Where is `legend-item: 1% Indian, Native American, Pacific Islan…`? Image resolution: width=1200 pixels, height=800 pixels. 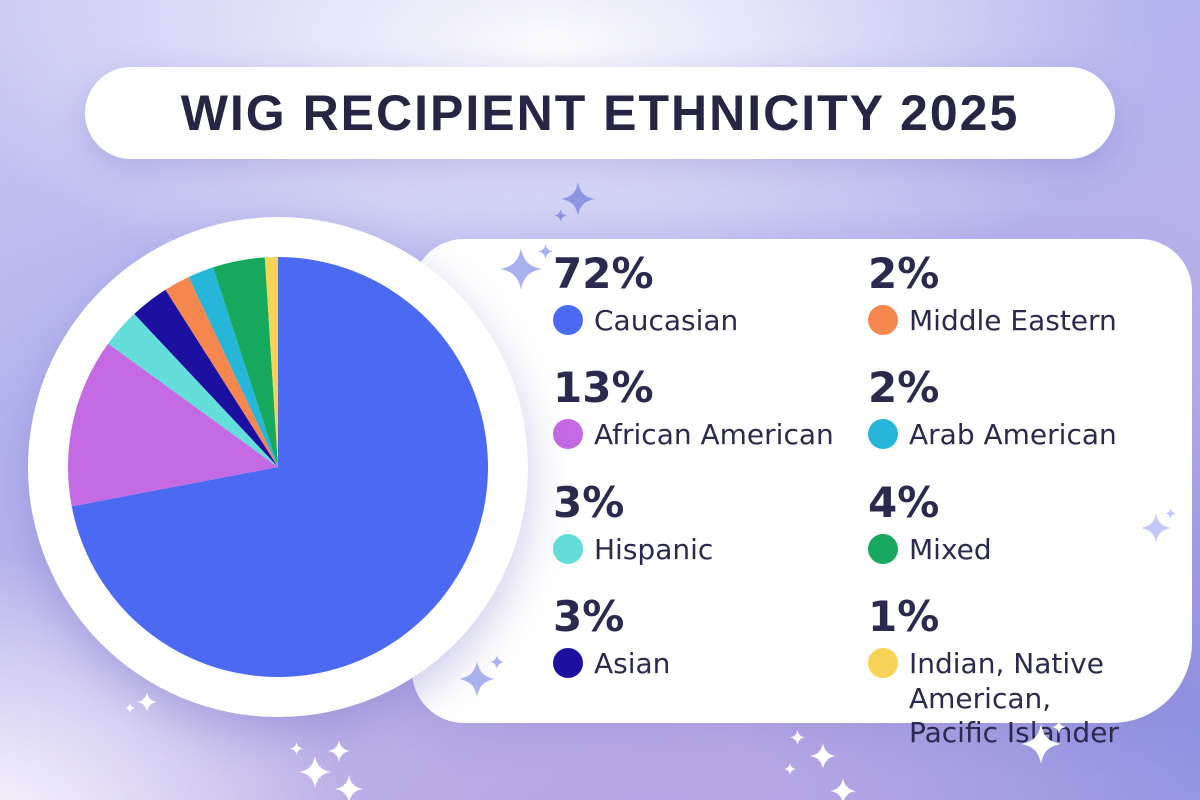 legend-item: 1% Indian, Native American, Pacific Islan… is located at coordinates (1018, 673).